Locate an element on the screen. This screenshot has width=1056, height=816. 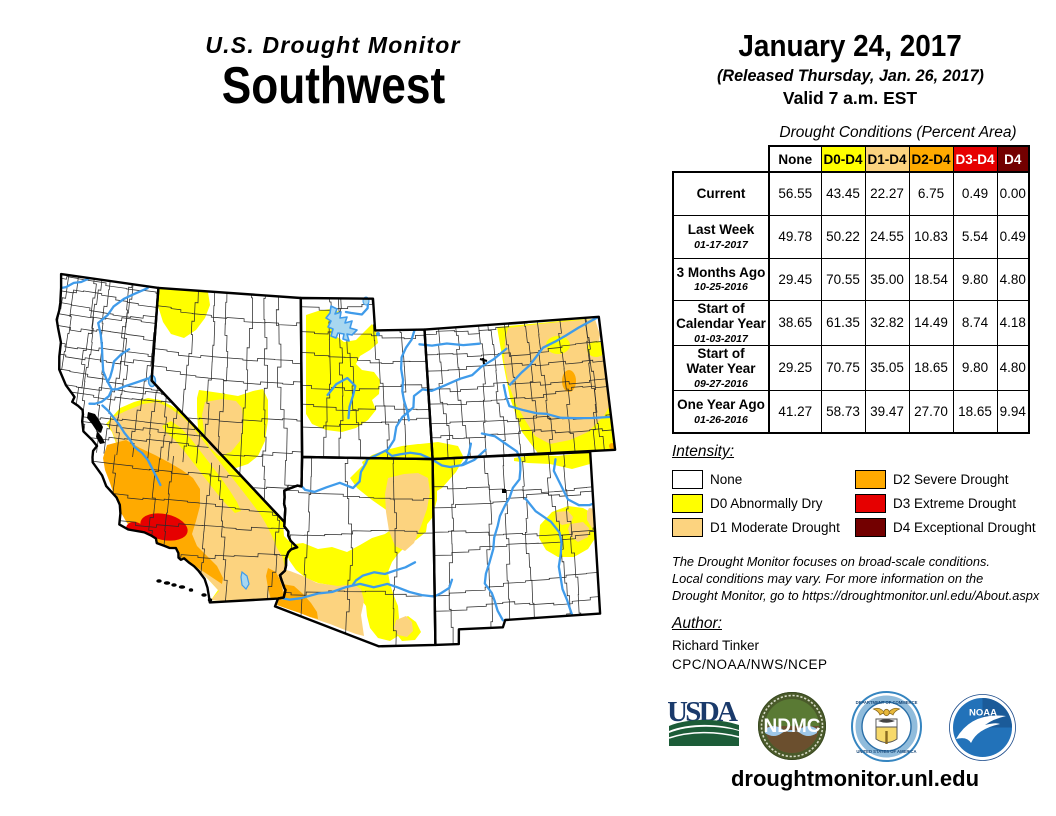
svg-text: NDMC is located at coordinates (792, 726).